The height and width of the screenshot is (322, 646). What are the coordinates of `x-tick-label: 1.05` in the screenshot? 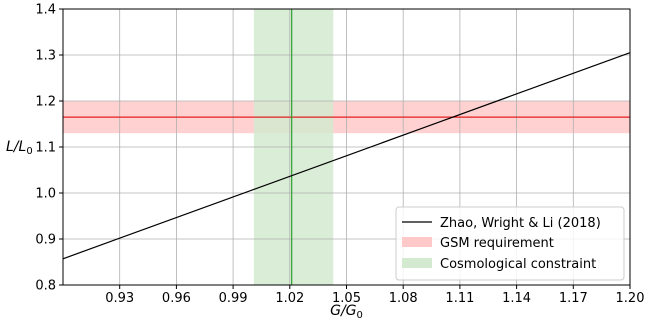 It's located at (346, 298).